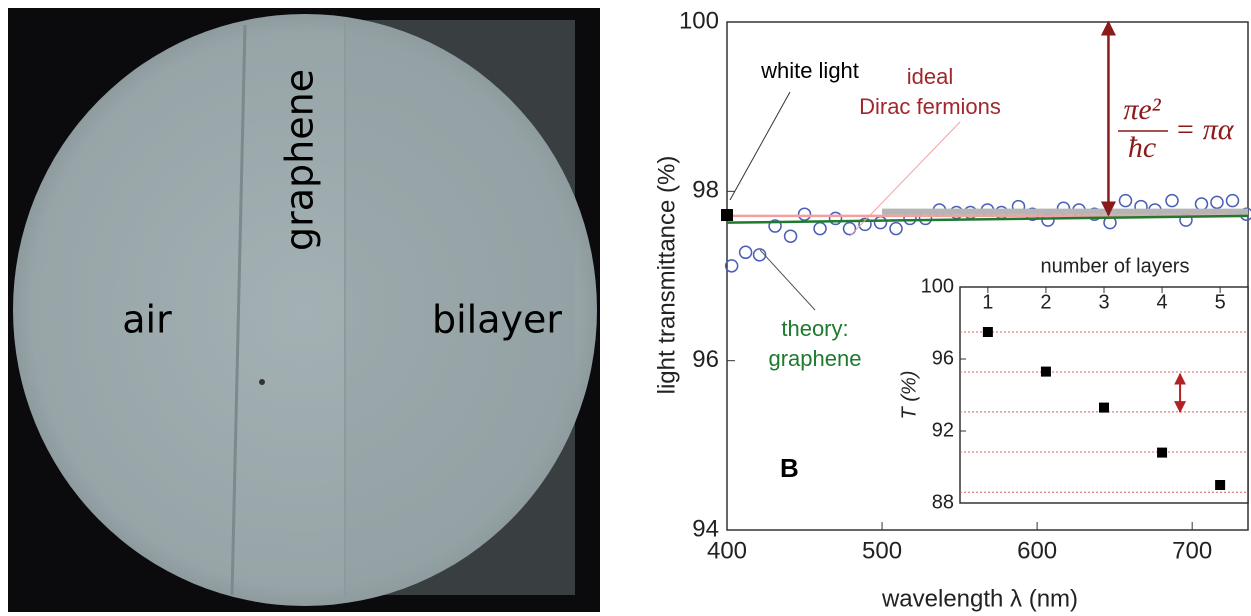  What do you see at coordinates (705, 190) in the screenshot?
I see `y-tick-label: 98` at bounding box center [705, 190].